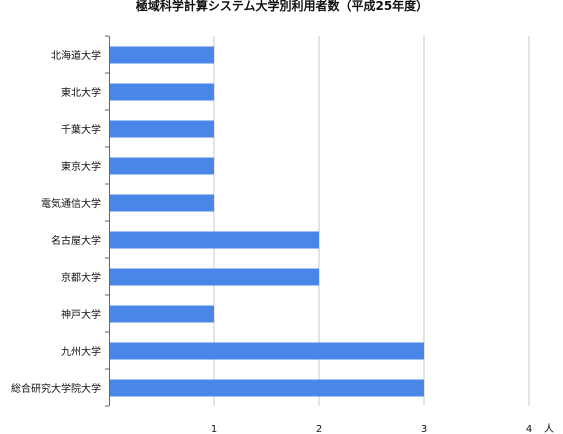 The image size is (563, 434). What do you see at coordinates (107, 221) in the screenshot?
I see `axis-layer` at bounding box center [107, 221].